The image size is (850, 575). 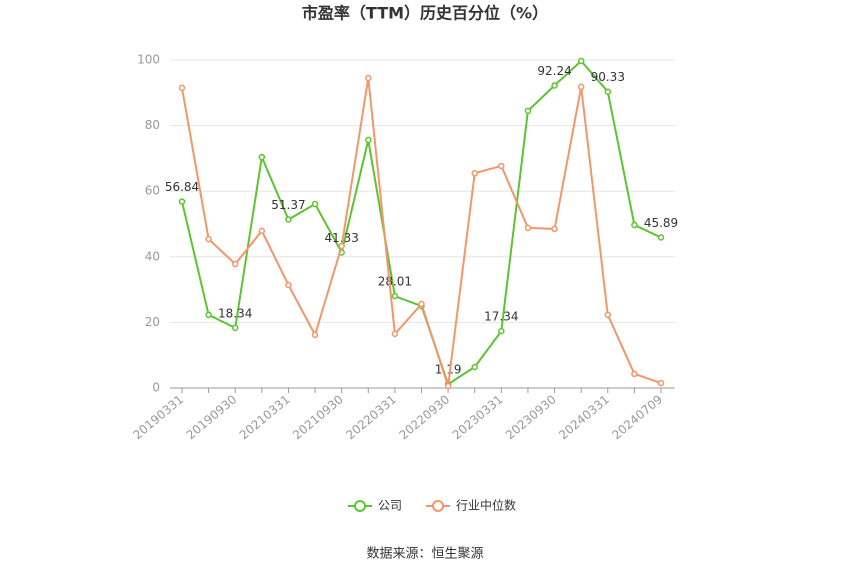 I want to click on data-label: 28.01, so click(x=395, y=282).